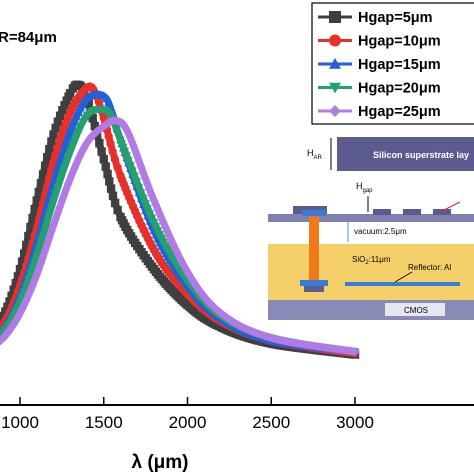 The width and height of the screenshot is (474, 474). Describe the element at coordinates (399, 89) in the screenshot. I see `legend-label: Hgap=20μm` at that location.